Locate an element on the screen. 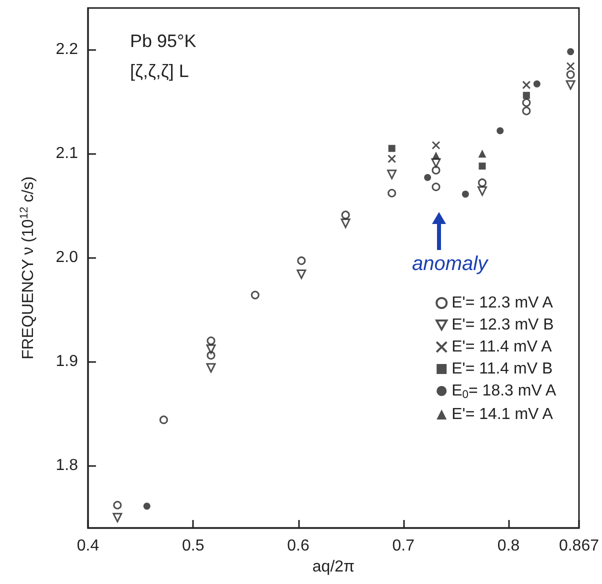 The height and width of the screenshot is (584, 602). annotation: anomaly is located at coordinates (450, 264).